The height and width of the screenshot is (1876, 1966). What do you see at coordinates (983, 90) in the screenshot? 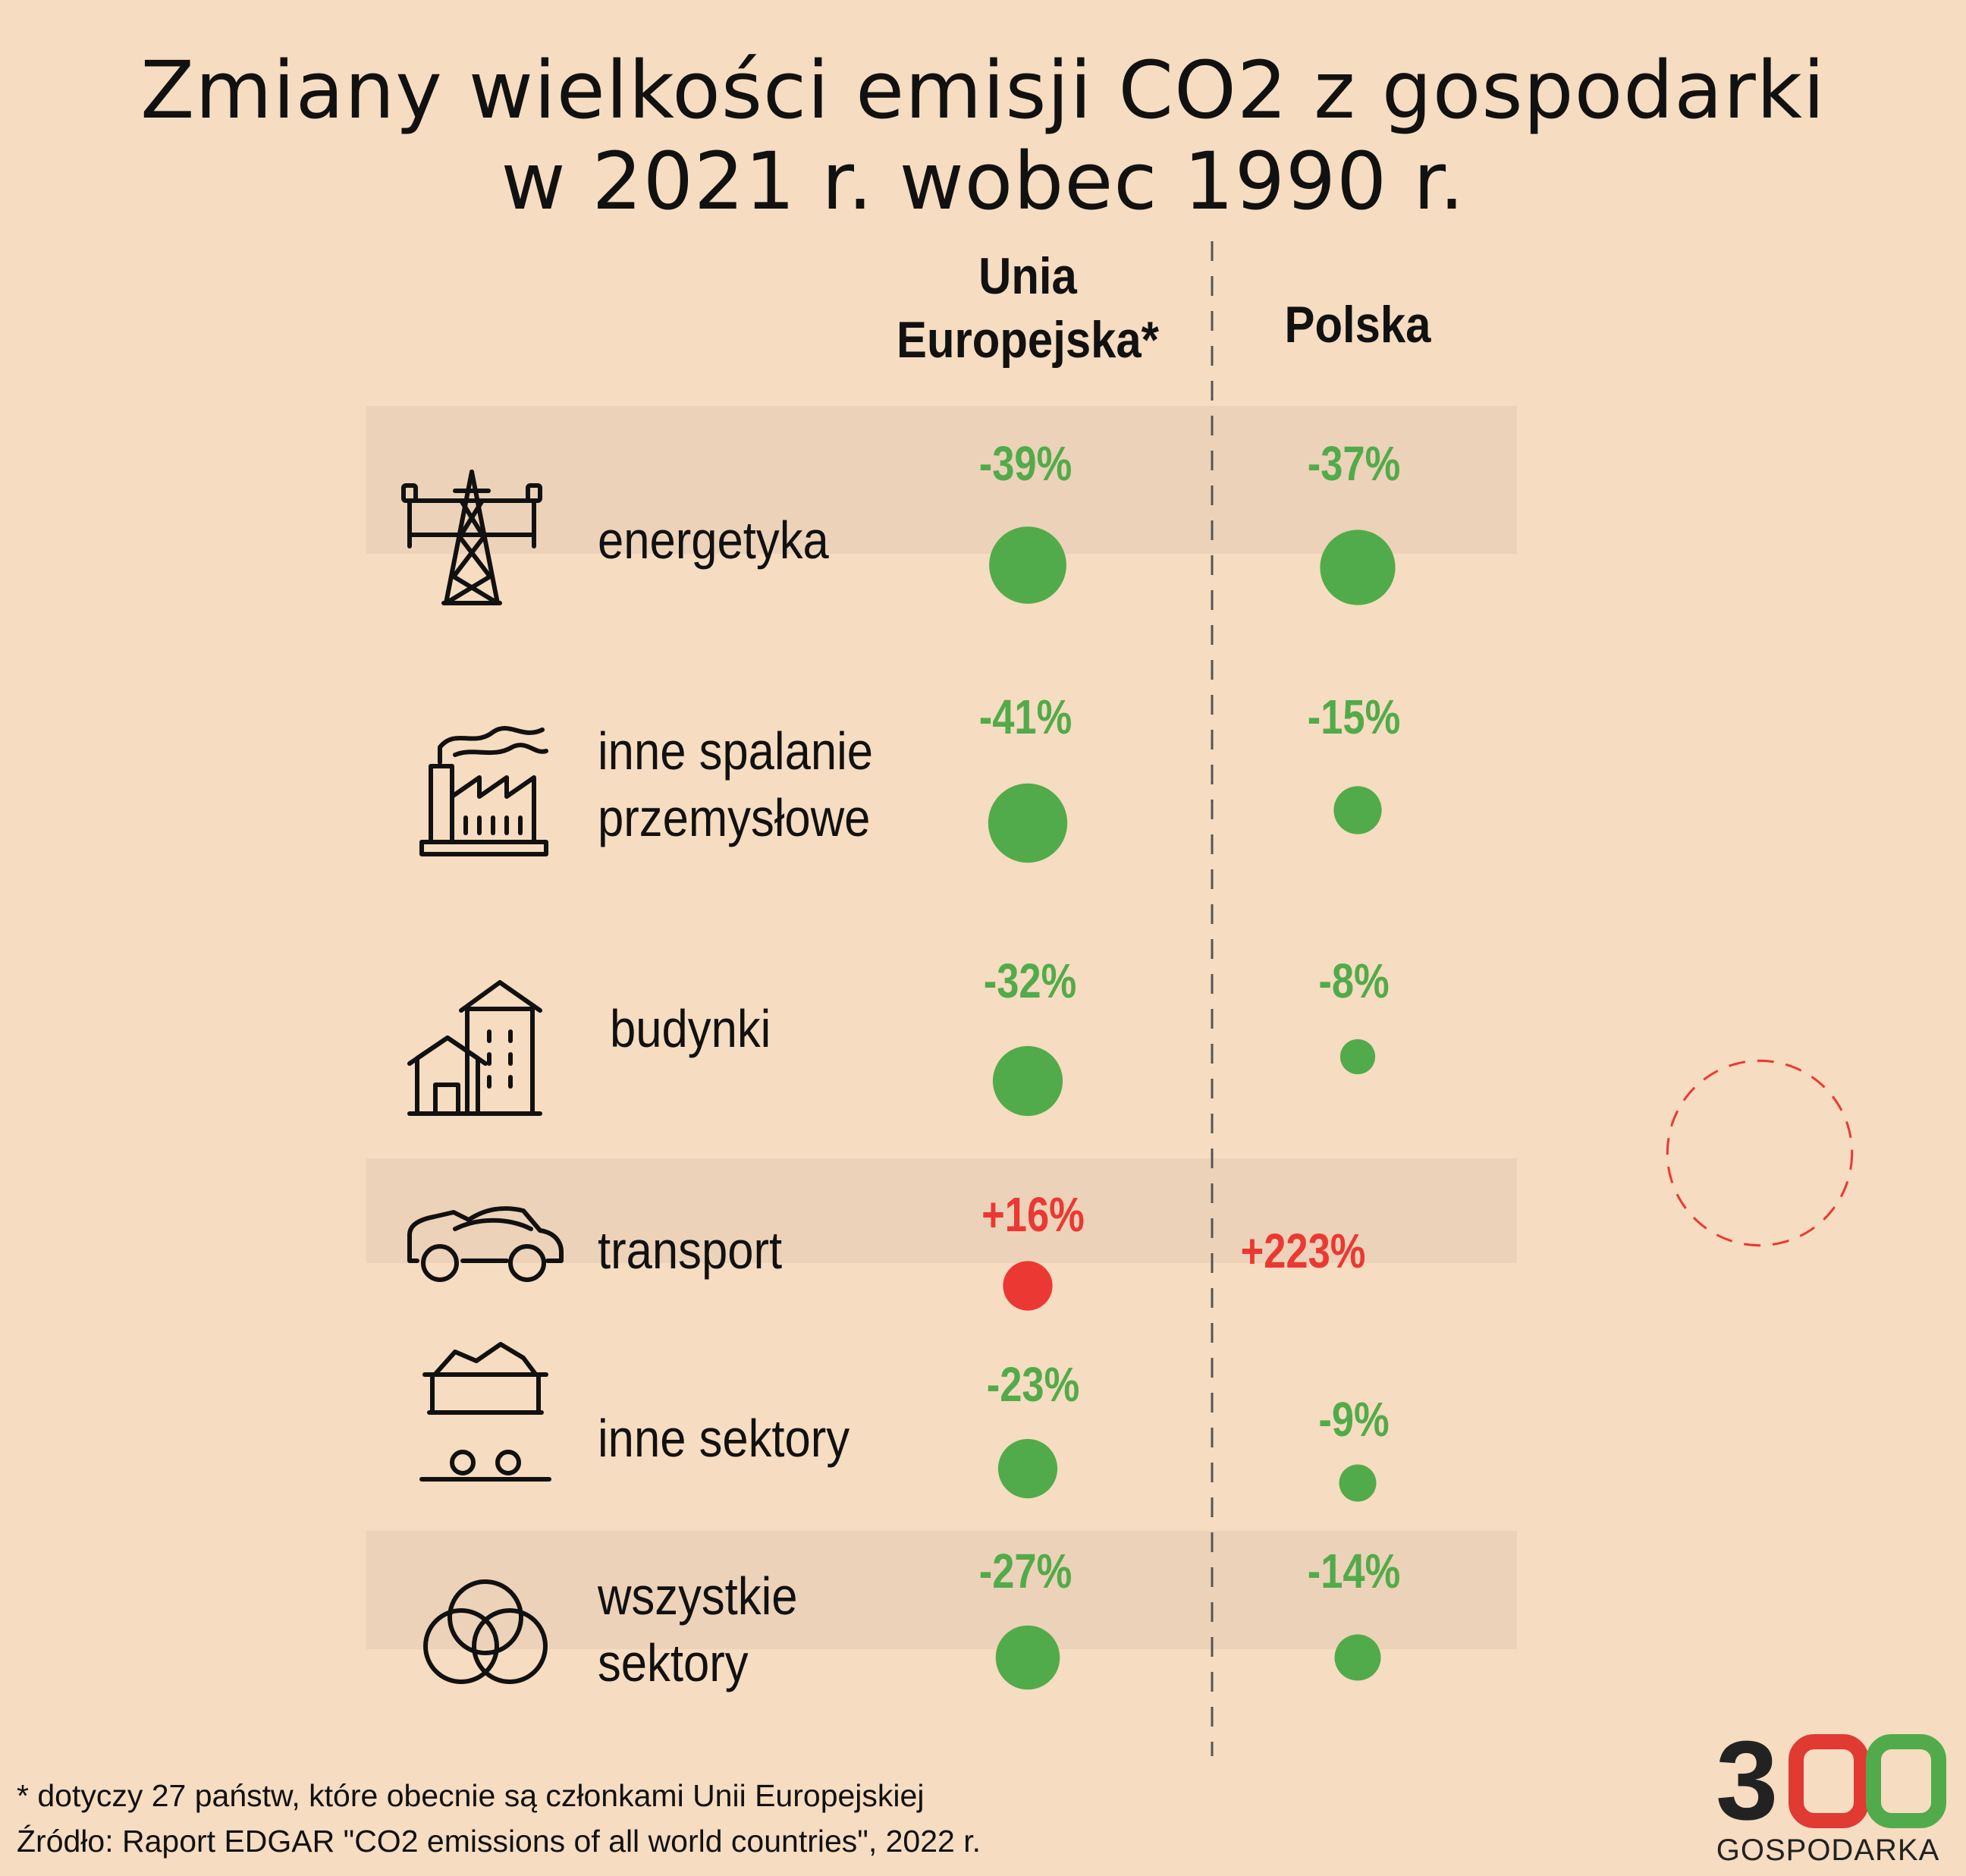
I see `chart-title-line-1: Zmiany wielkości emisji CO2 z gospodarki` at bounding box center [983, 90].